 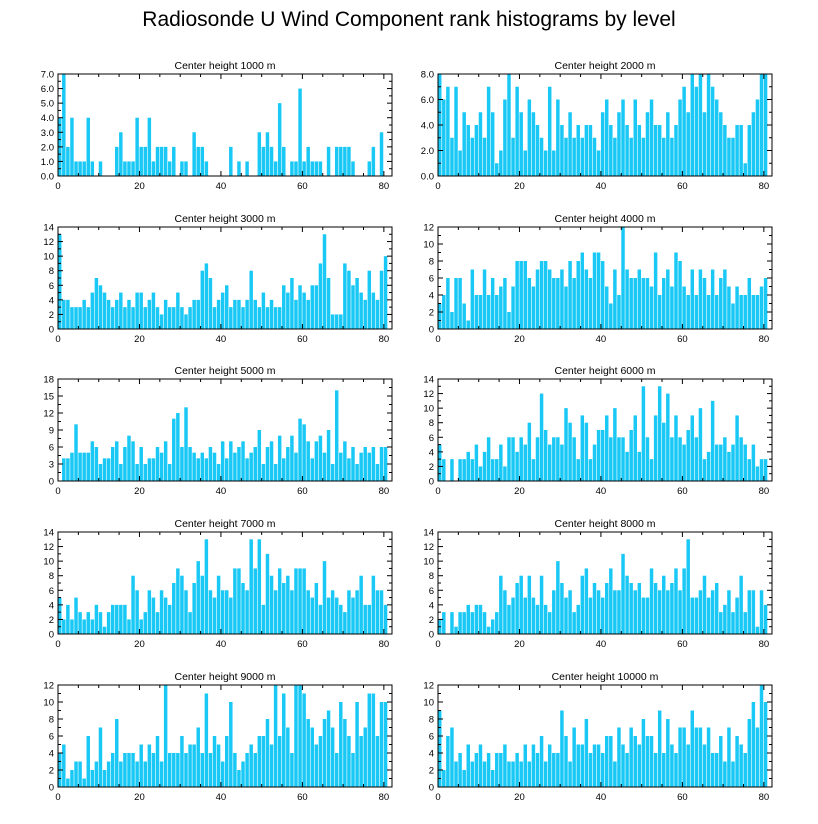 I want to click on y-tick-label: 4, so click(x=431, y=754).